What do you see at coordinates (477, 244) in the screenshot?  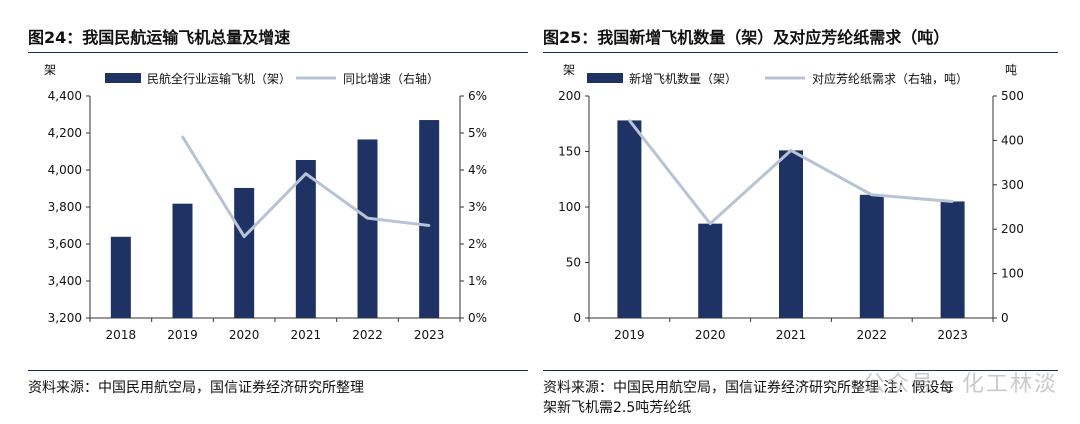 I see `right-tick-label: 2%` at bounding box center [477, 244].